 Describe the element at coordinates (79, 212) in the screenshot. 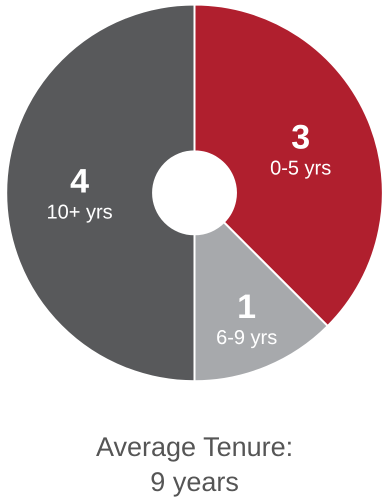

I see `slice-label: 10+ yrs` at that location.